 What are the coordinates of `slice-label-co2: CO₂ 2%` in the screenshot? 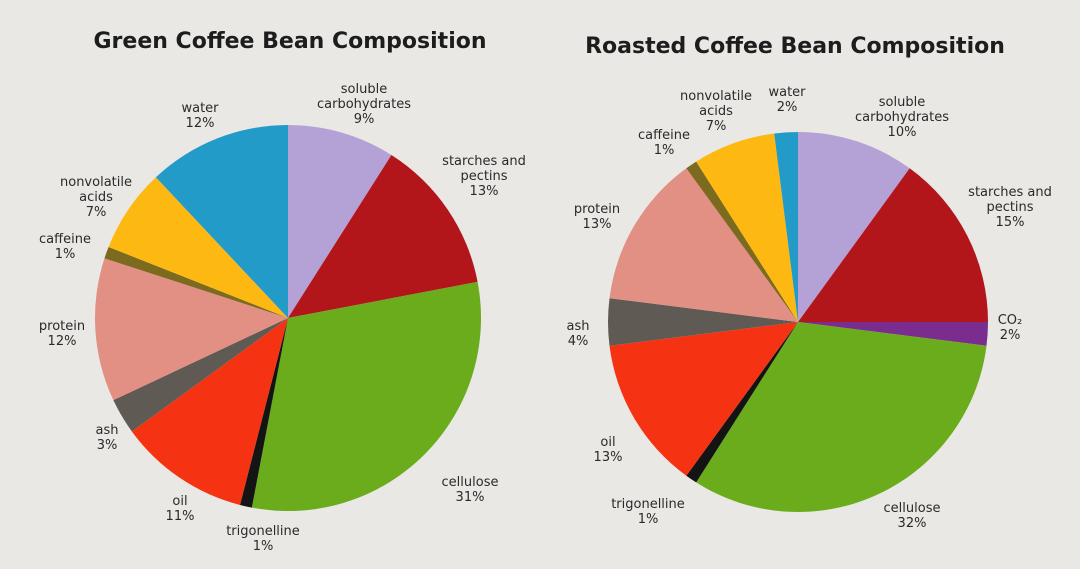 It's located at (1010, 328).